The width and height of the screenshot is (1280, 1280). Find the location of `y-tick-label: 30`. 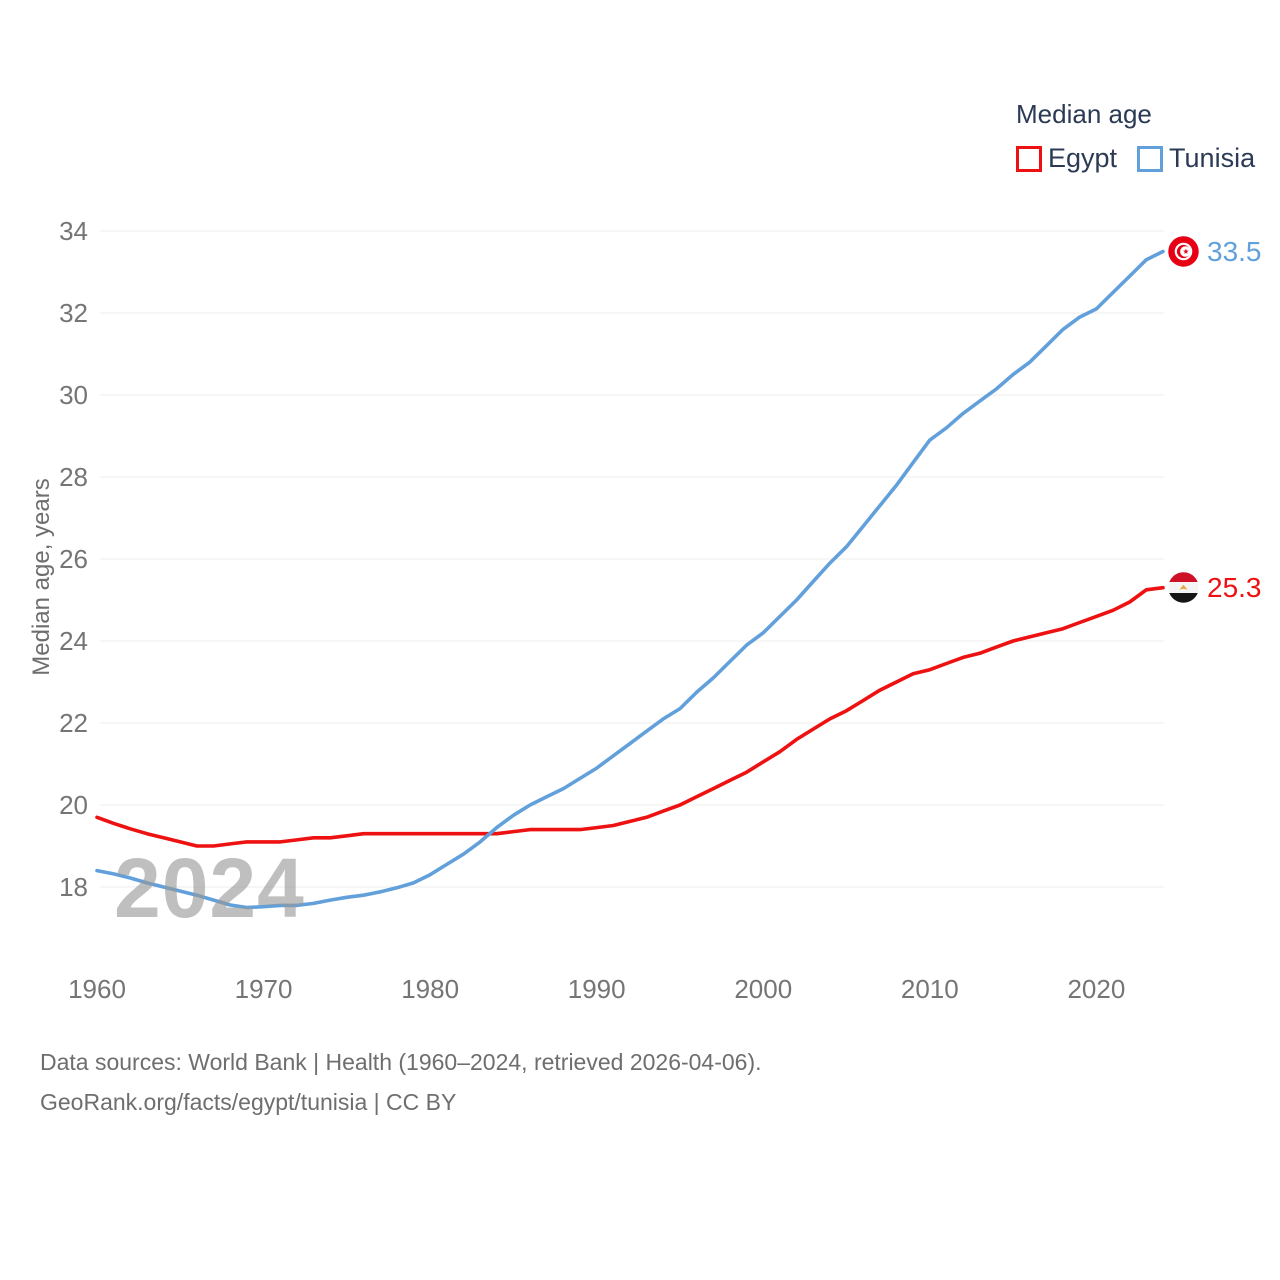

y-tick-label: 30 is located at coordinates (73, 395).